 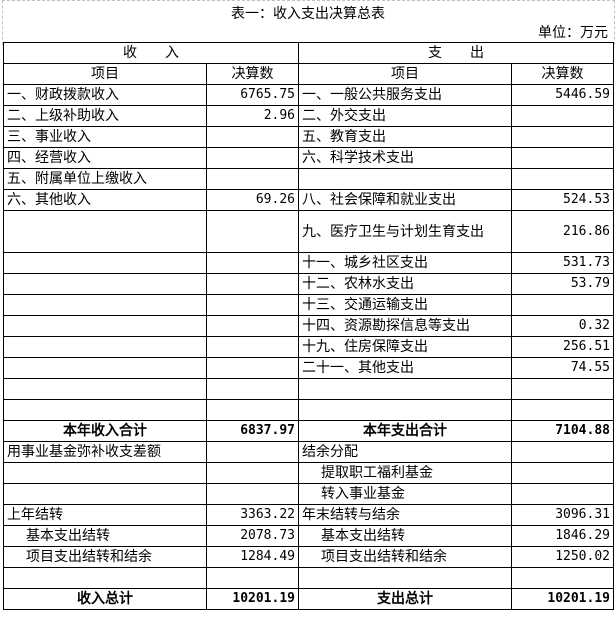 I want to click on income-item: 一、财政拨款收入, so click(x=105, y=95).